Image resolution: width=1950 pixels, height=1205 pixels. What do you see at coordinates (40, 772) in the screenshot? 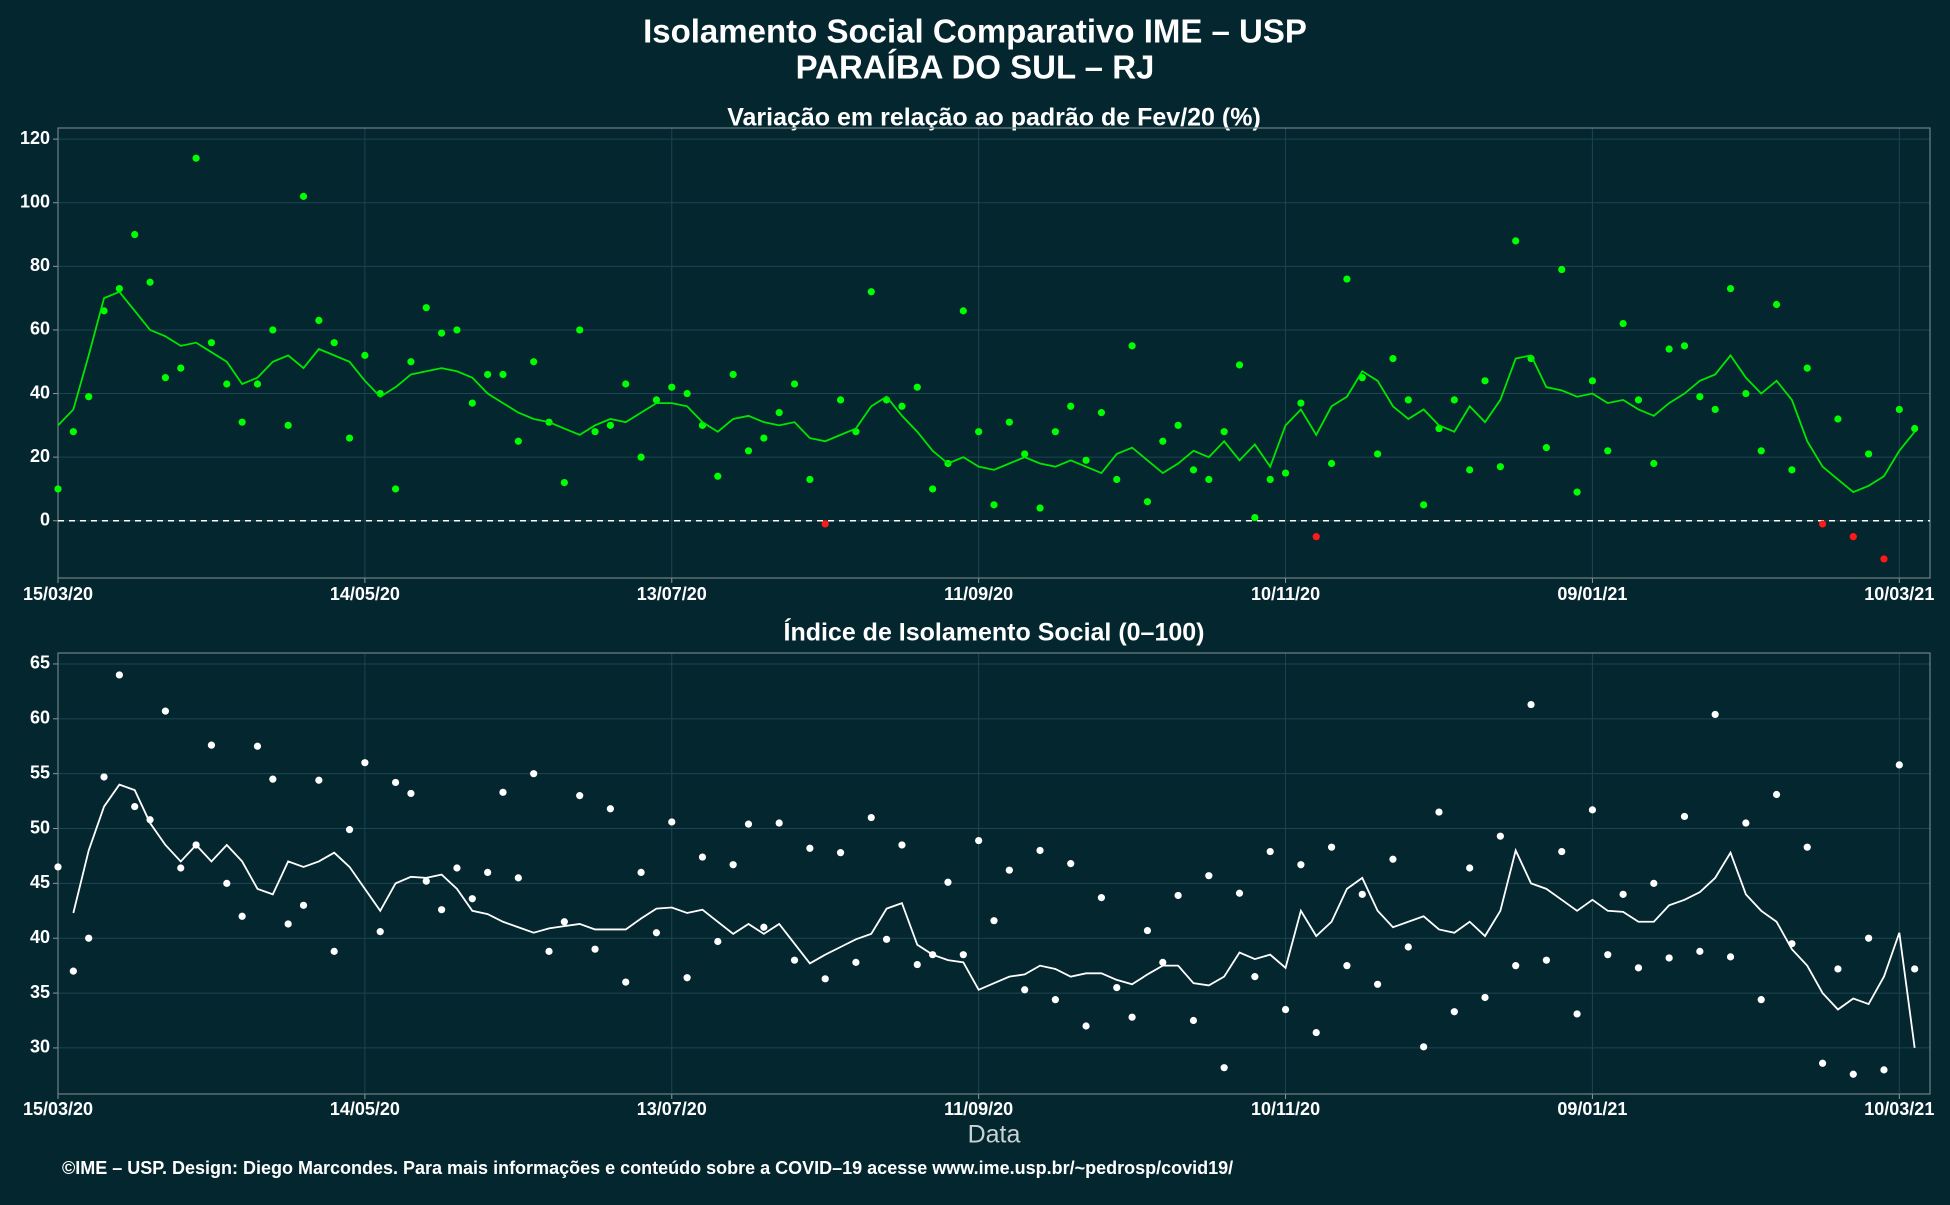
I see `y-tick-label: 55` at bounding box center [40, 772].